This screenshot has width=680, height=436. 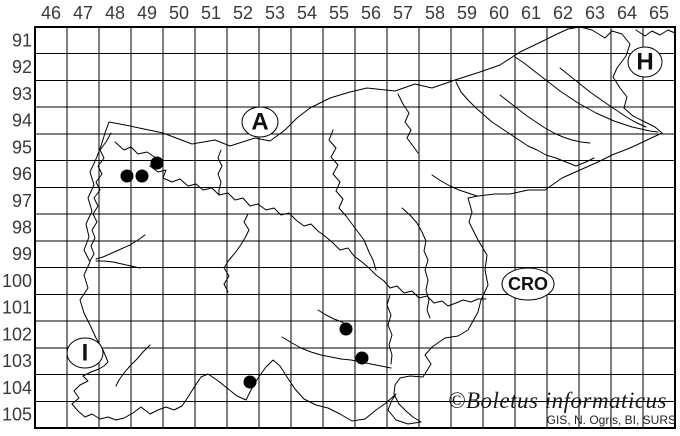 I want to click on rivers-south-line, so click(x=337, y=331).